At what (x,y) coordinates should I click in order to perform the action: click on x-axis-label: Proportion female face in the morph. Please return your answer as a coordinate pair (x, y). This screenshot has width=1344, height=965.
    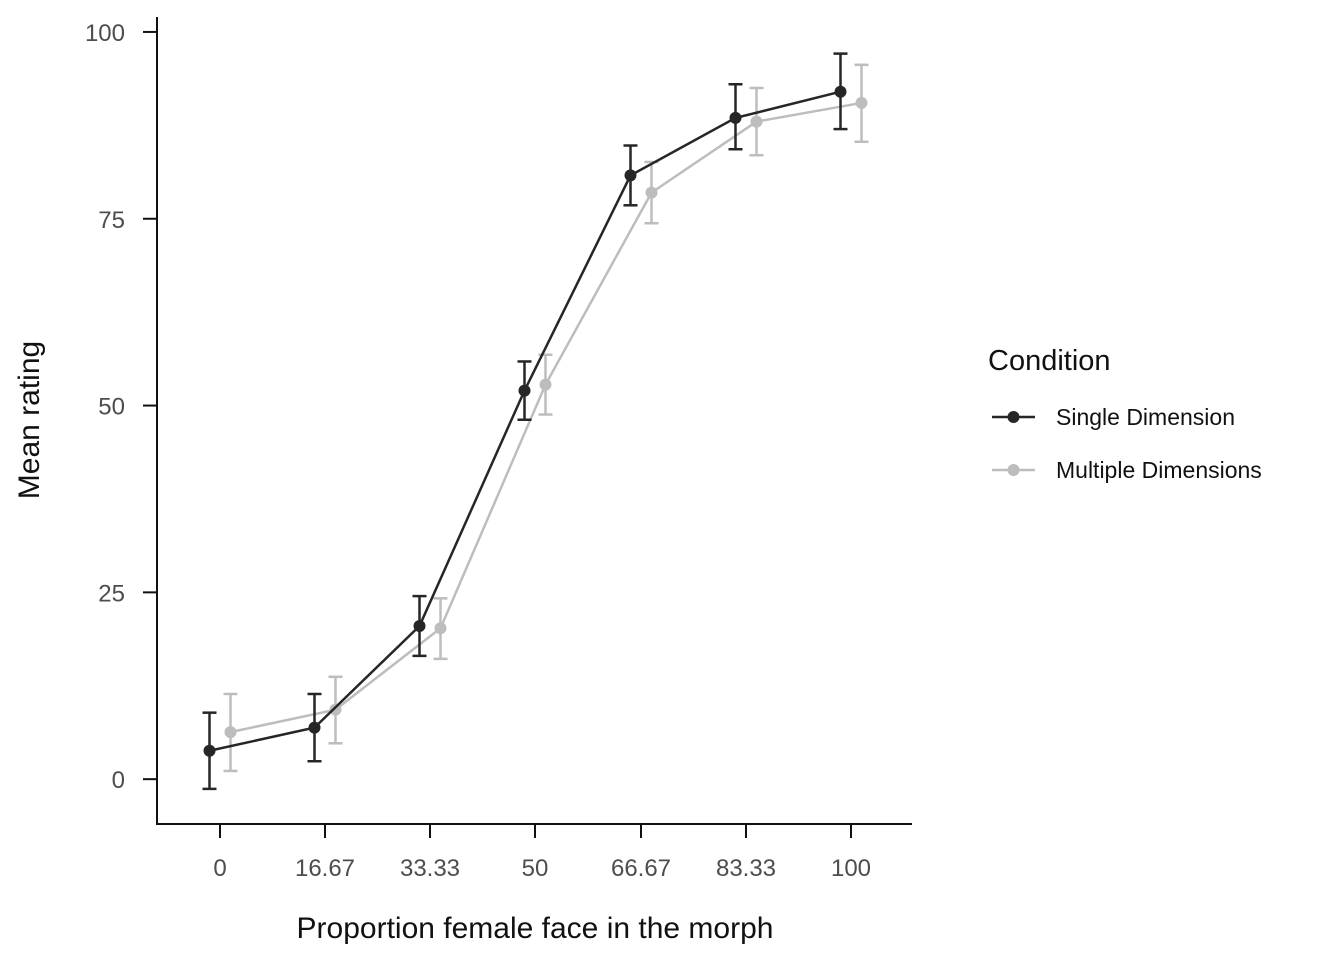
    Looking at the image, I should click on (535, 928).